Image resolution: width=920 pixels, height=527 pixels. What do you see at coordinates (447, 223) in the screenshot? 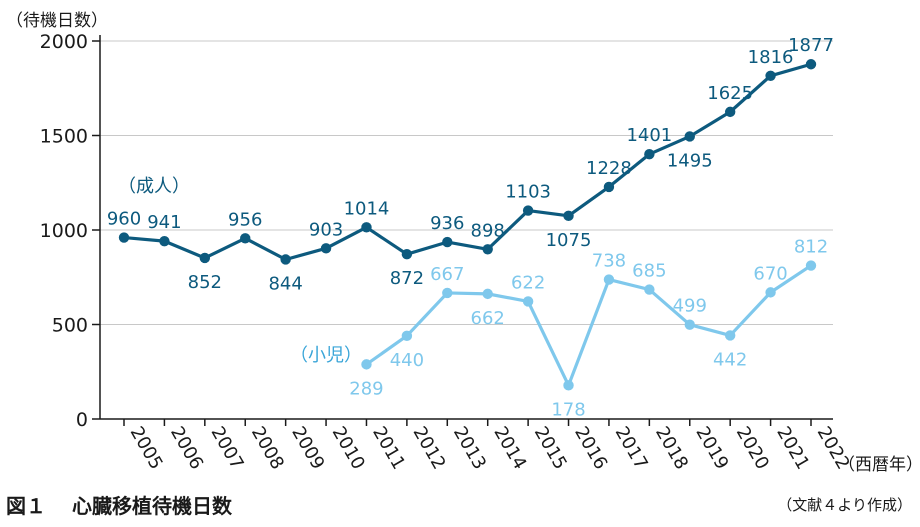
I see `data-label: 936` at bounding box center [447, 223].